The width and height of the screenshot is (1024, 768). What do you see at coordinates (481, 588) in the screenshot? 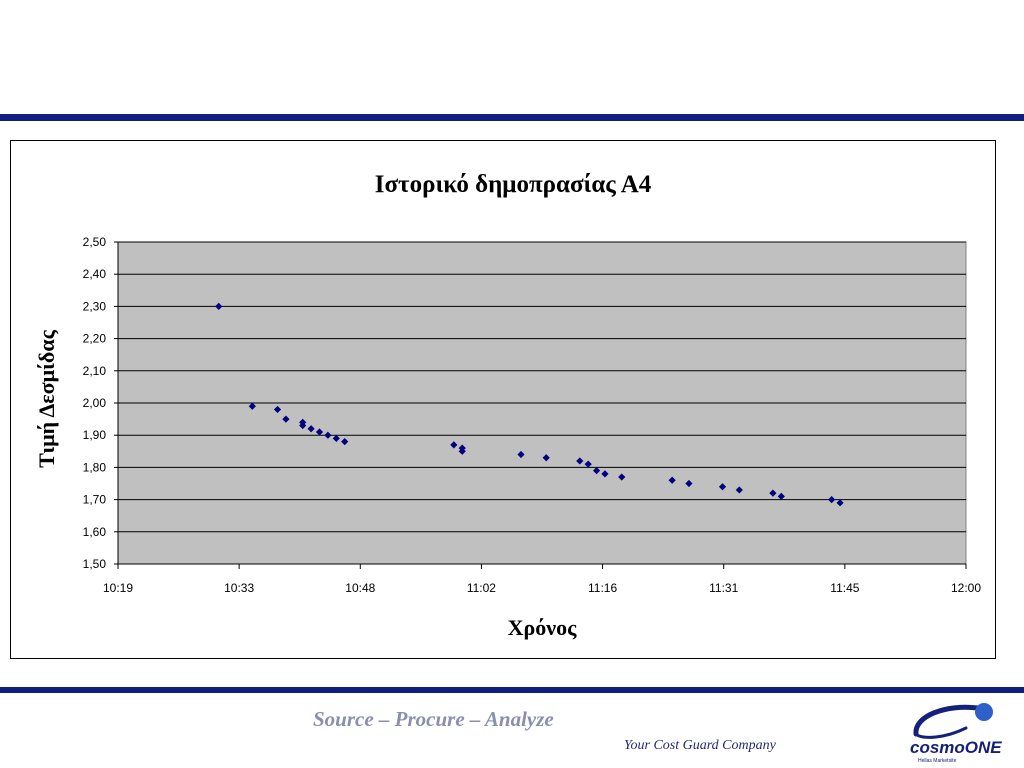
I see `x-tick-label: 11:02` at bounding box center [481, 588].